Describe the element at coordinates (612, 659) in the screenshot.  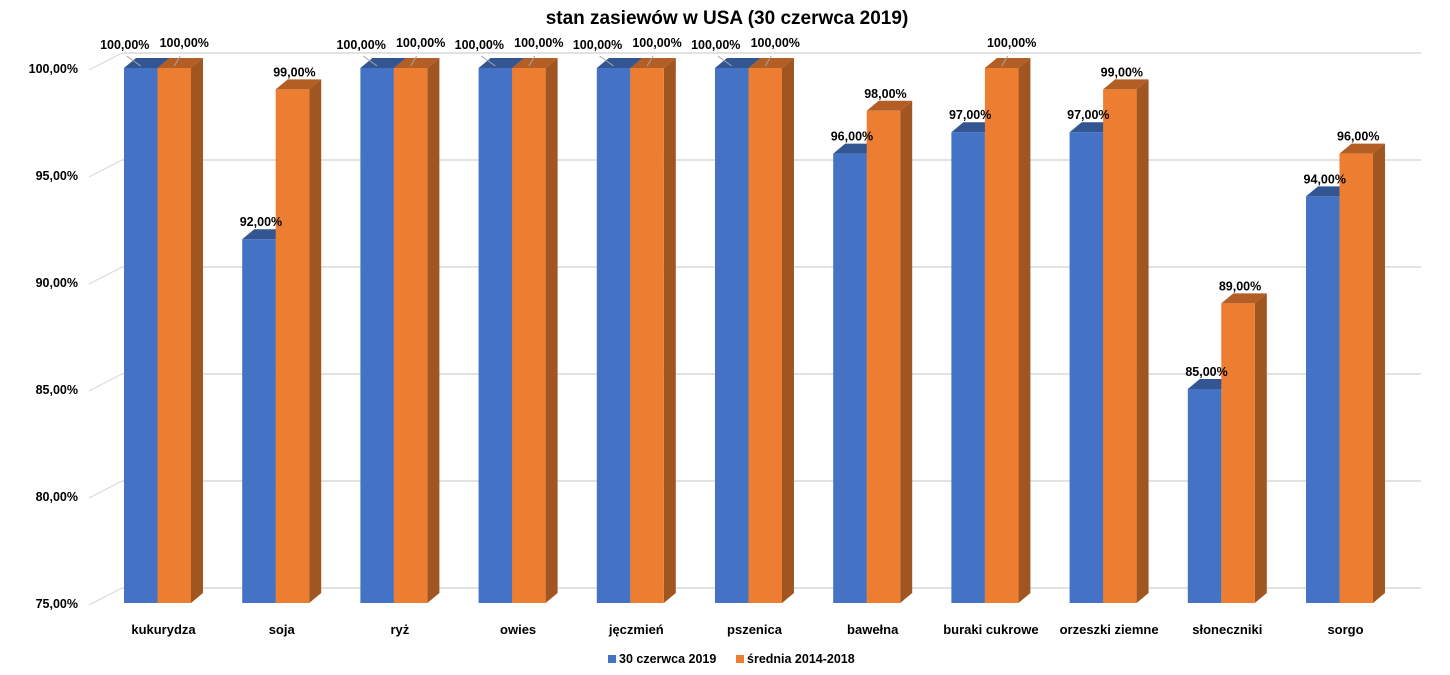
I see `legend-swatch-30-czerwca-2019` at that location.